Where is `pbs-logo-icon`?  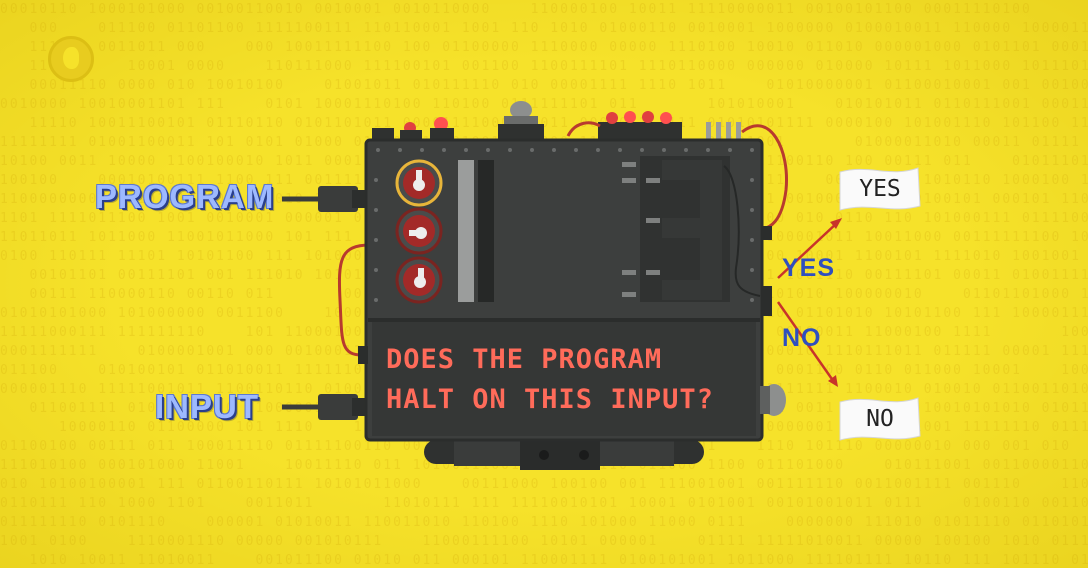 pbs-logo-icon is located at coordinates (71, 59).